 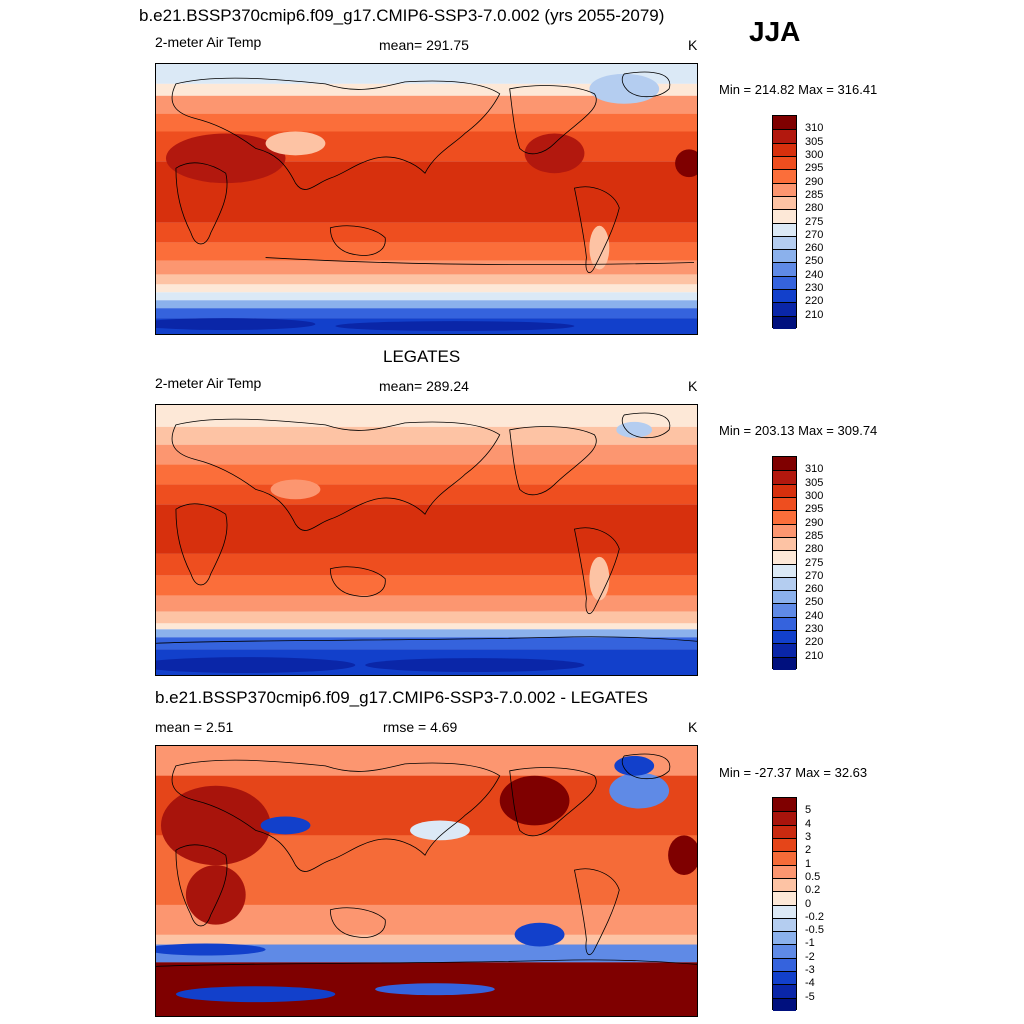 I want to click on season-label: JJA, so click(x=775, y=31).